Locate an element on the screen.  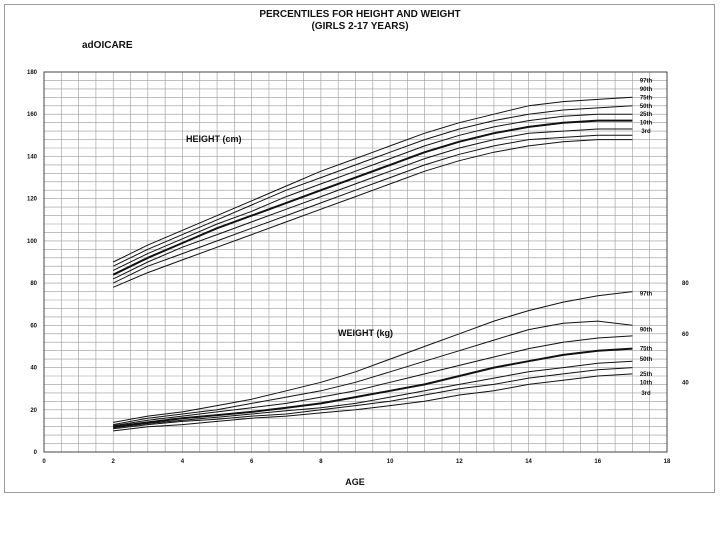
weight-percentile-label: 97th is located at coordinates (646, 295).